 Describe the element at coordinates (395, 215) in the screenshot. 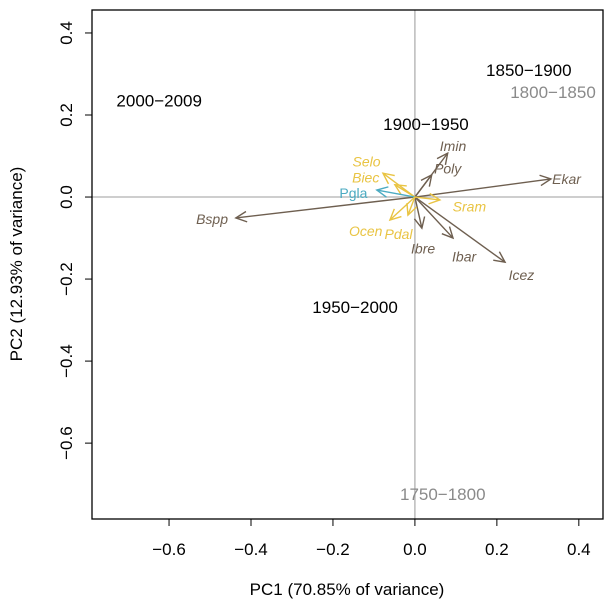

I see `arrowhead-ocen` at that location.